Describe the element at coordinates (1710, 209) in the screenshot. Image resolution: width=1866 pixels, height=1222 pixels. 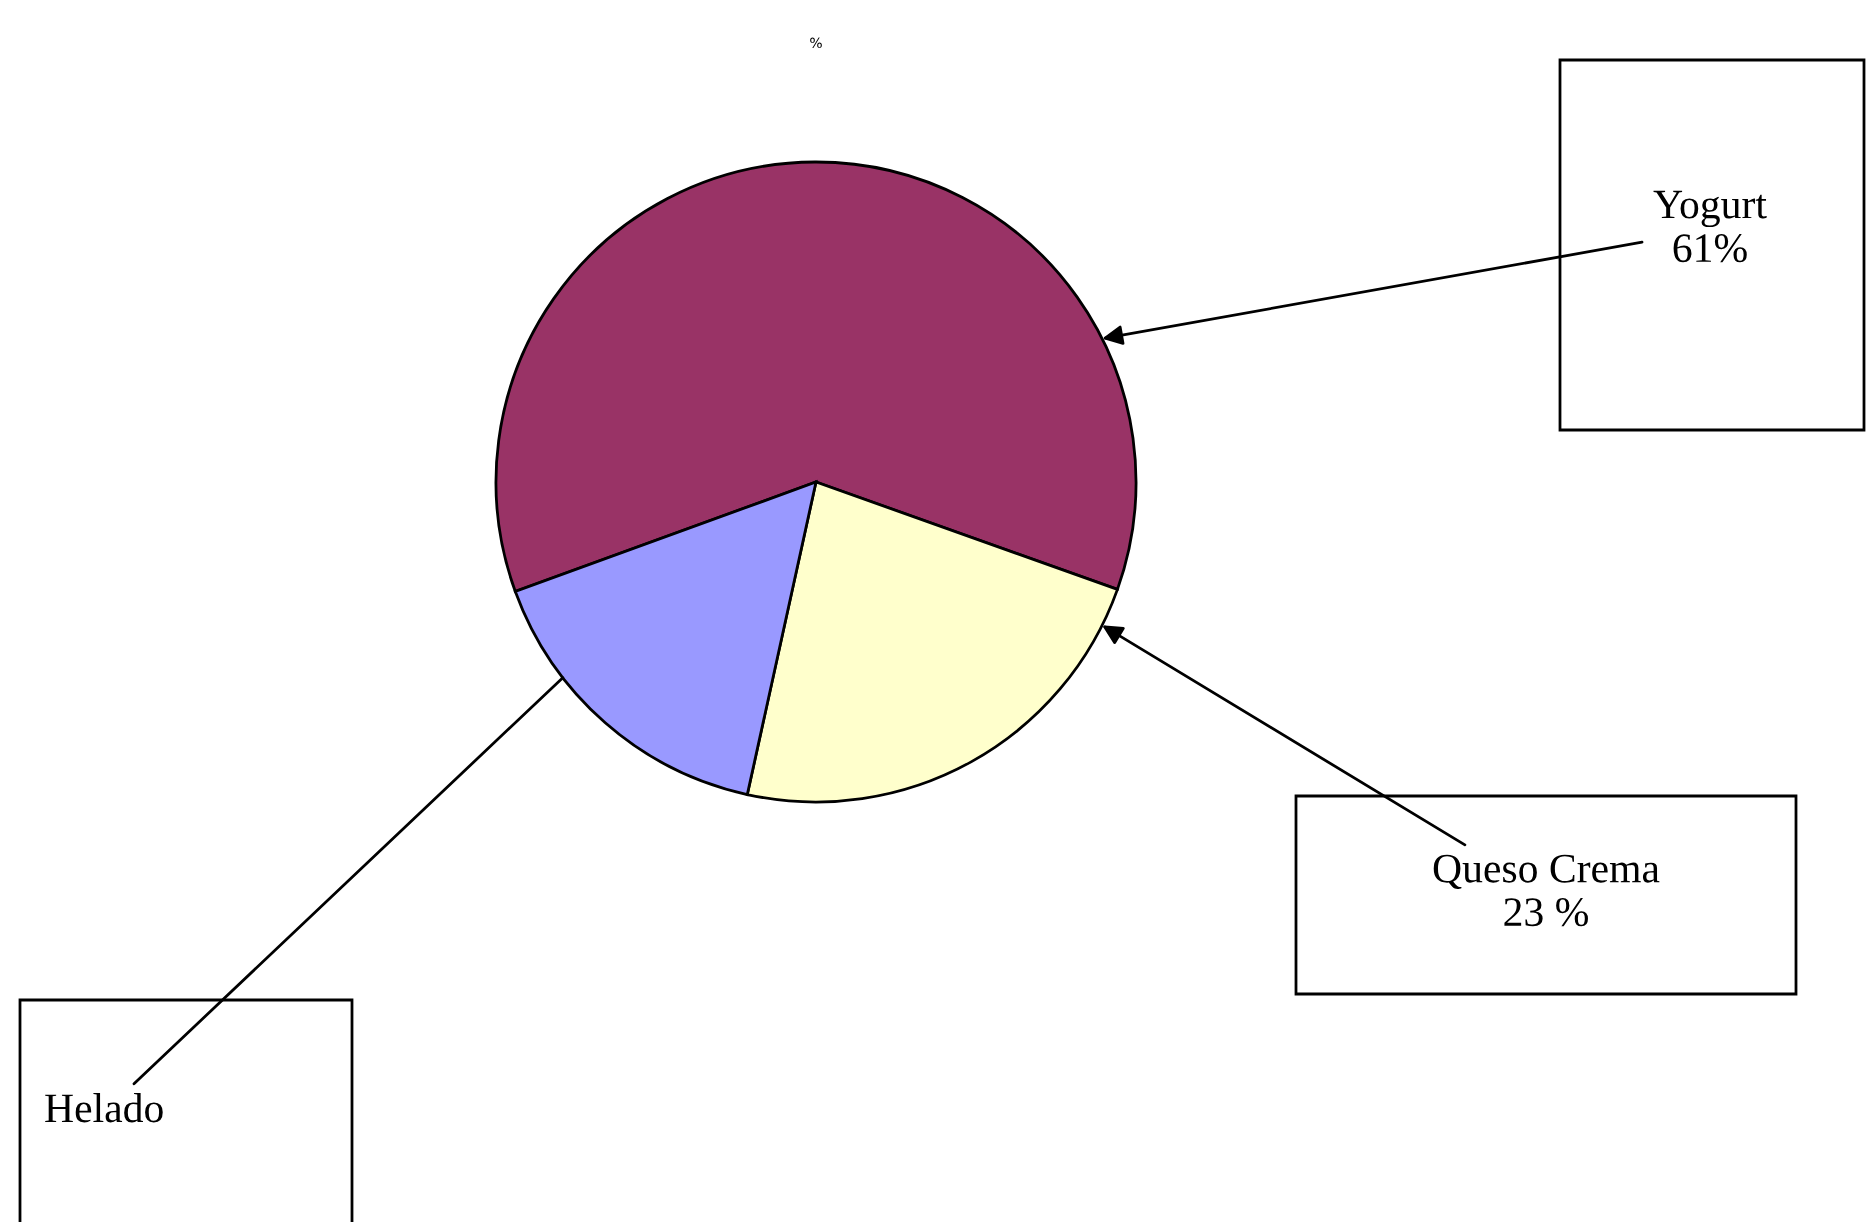
I see `slice-label: Yogurt` at that location.